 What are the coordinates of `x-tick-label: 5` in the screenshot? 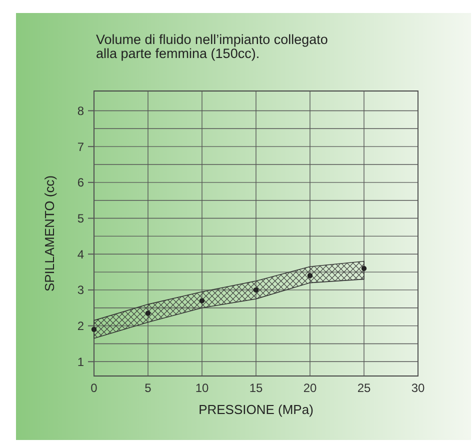 It's located at (148, 388).